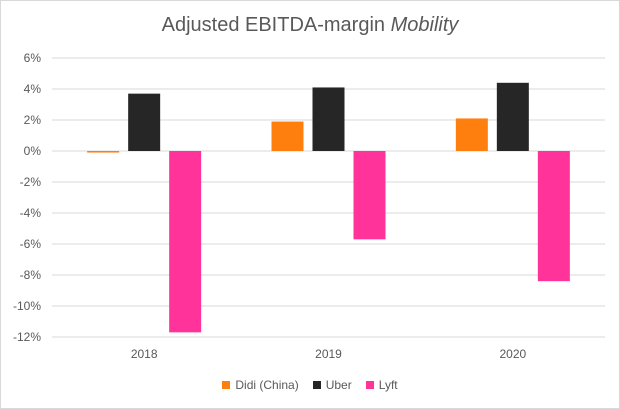 This screenshot has width=620, height=409. What do you see at coordinates (424, 25) in the screenshot?
I see `chart-title-italic: Mobility` at bounding box center [424, 25].